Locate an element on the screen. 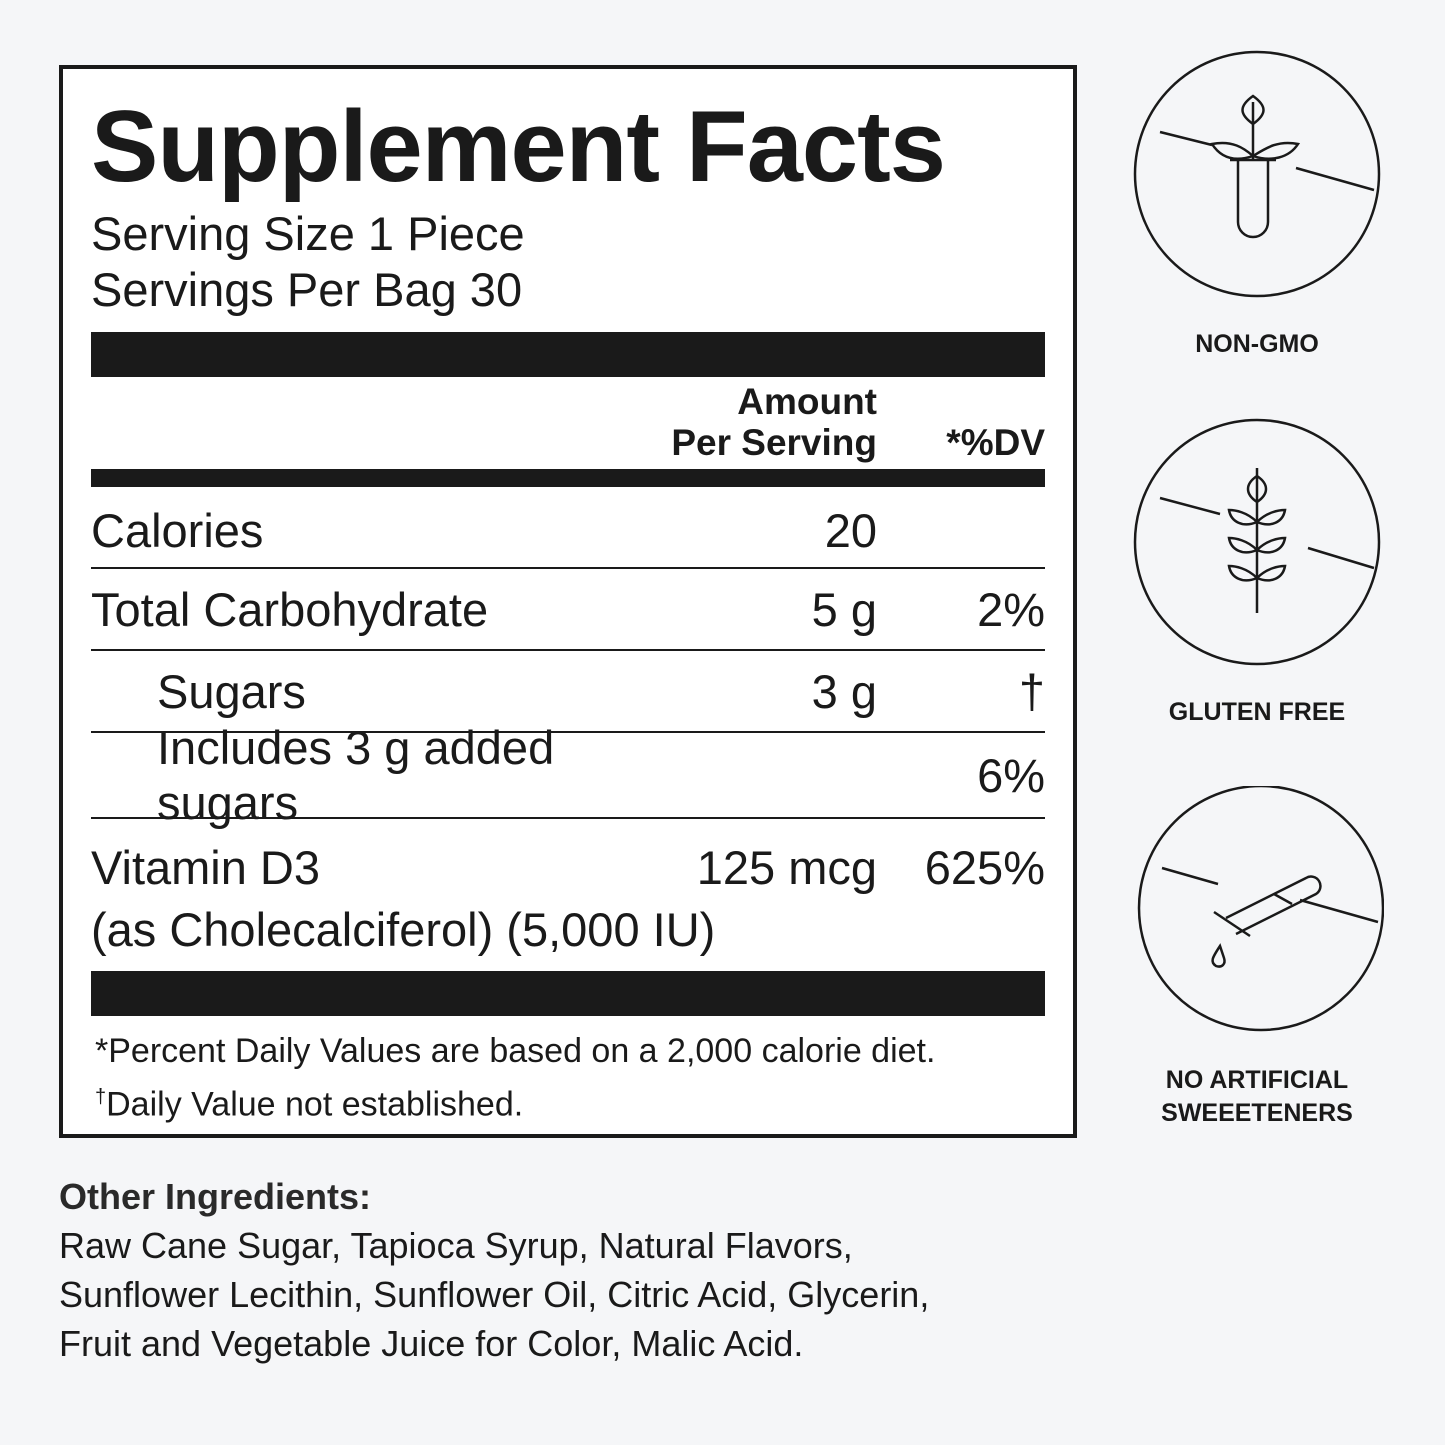 This screenshot has width=1445, height=1445. nutrient-name: Calories is located at coordinates (177, 530).